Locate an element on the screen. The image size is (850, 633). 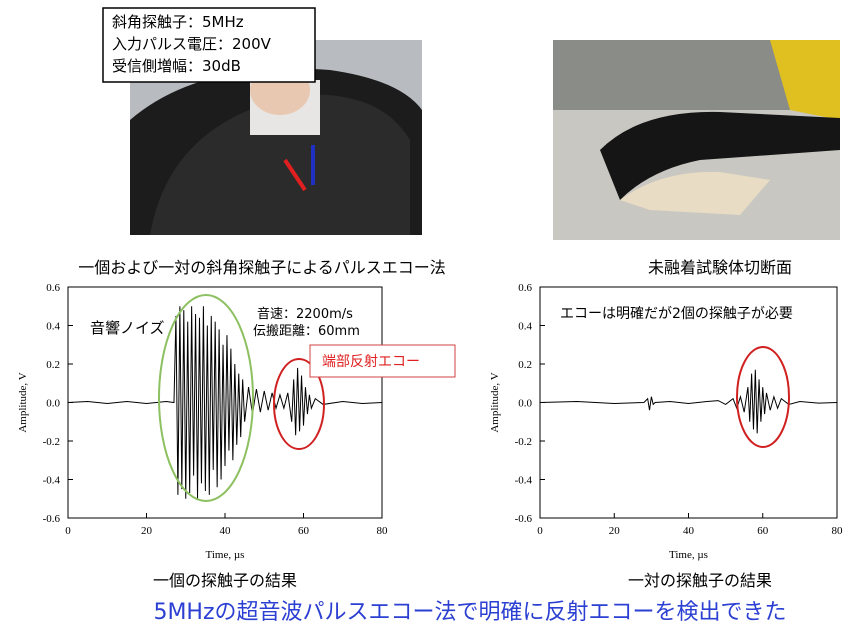
annotation: エコーは明確だが2個の探触子が必要 is located at coordinates (676, 314).